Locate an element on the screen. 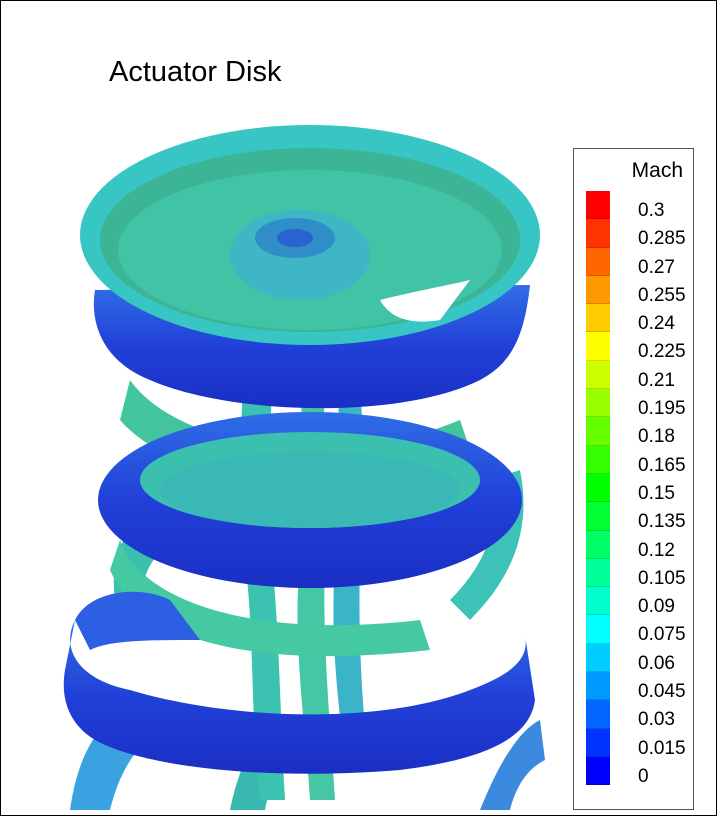  legend-level-label: 0.3 is located at coordinates (651, 210).